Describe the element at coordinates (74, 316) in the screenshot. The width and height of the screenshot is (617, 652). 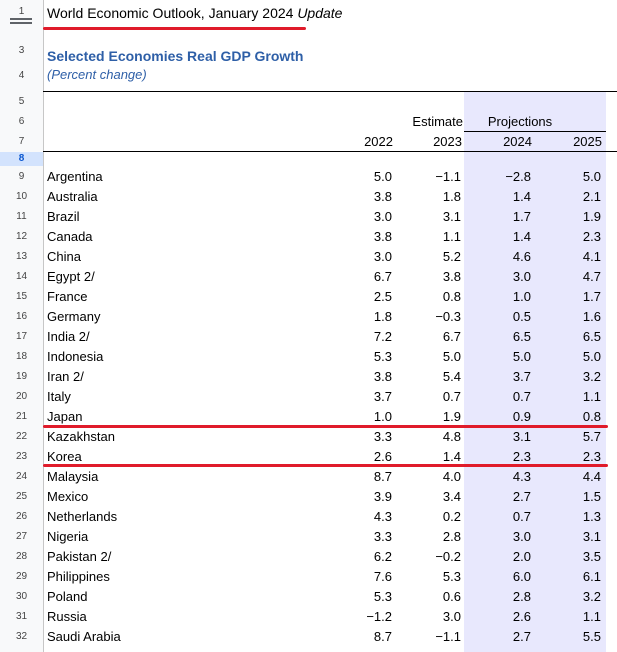
I see `country-name: Germany` at that location.